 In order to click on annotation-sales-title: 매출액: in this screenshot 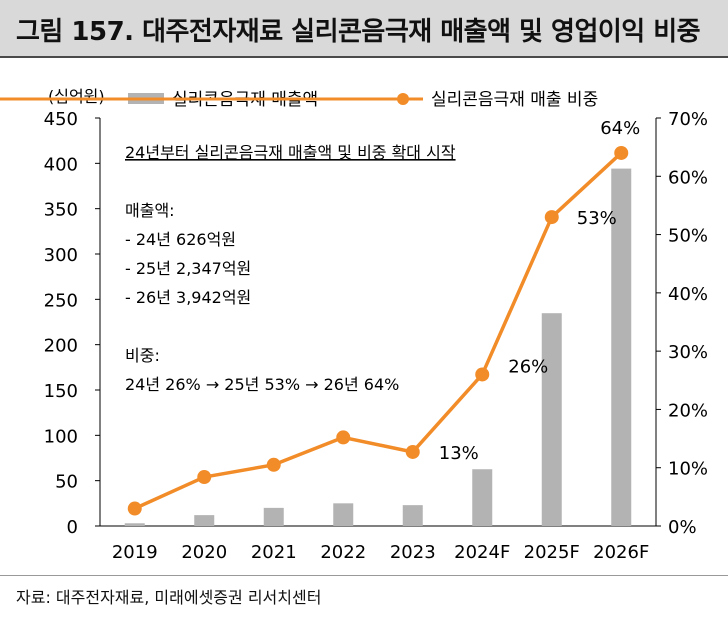, I will do `click(150, 210)`.